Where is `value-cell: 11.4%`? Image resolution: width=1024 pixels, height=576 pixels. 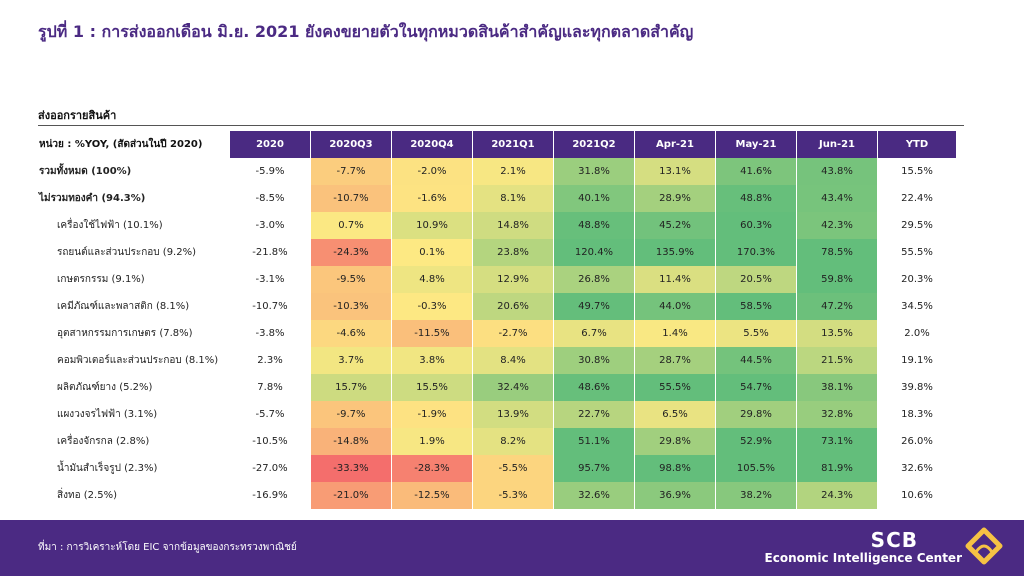
value-cell: 11.4% is located at coordinates (675, 279).